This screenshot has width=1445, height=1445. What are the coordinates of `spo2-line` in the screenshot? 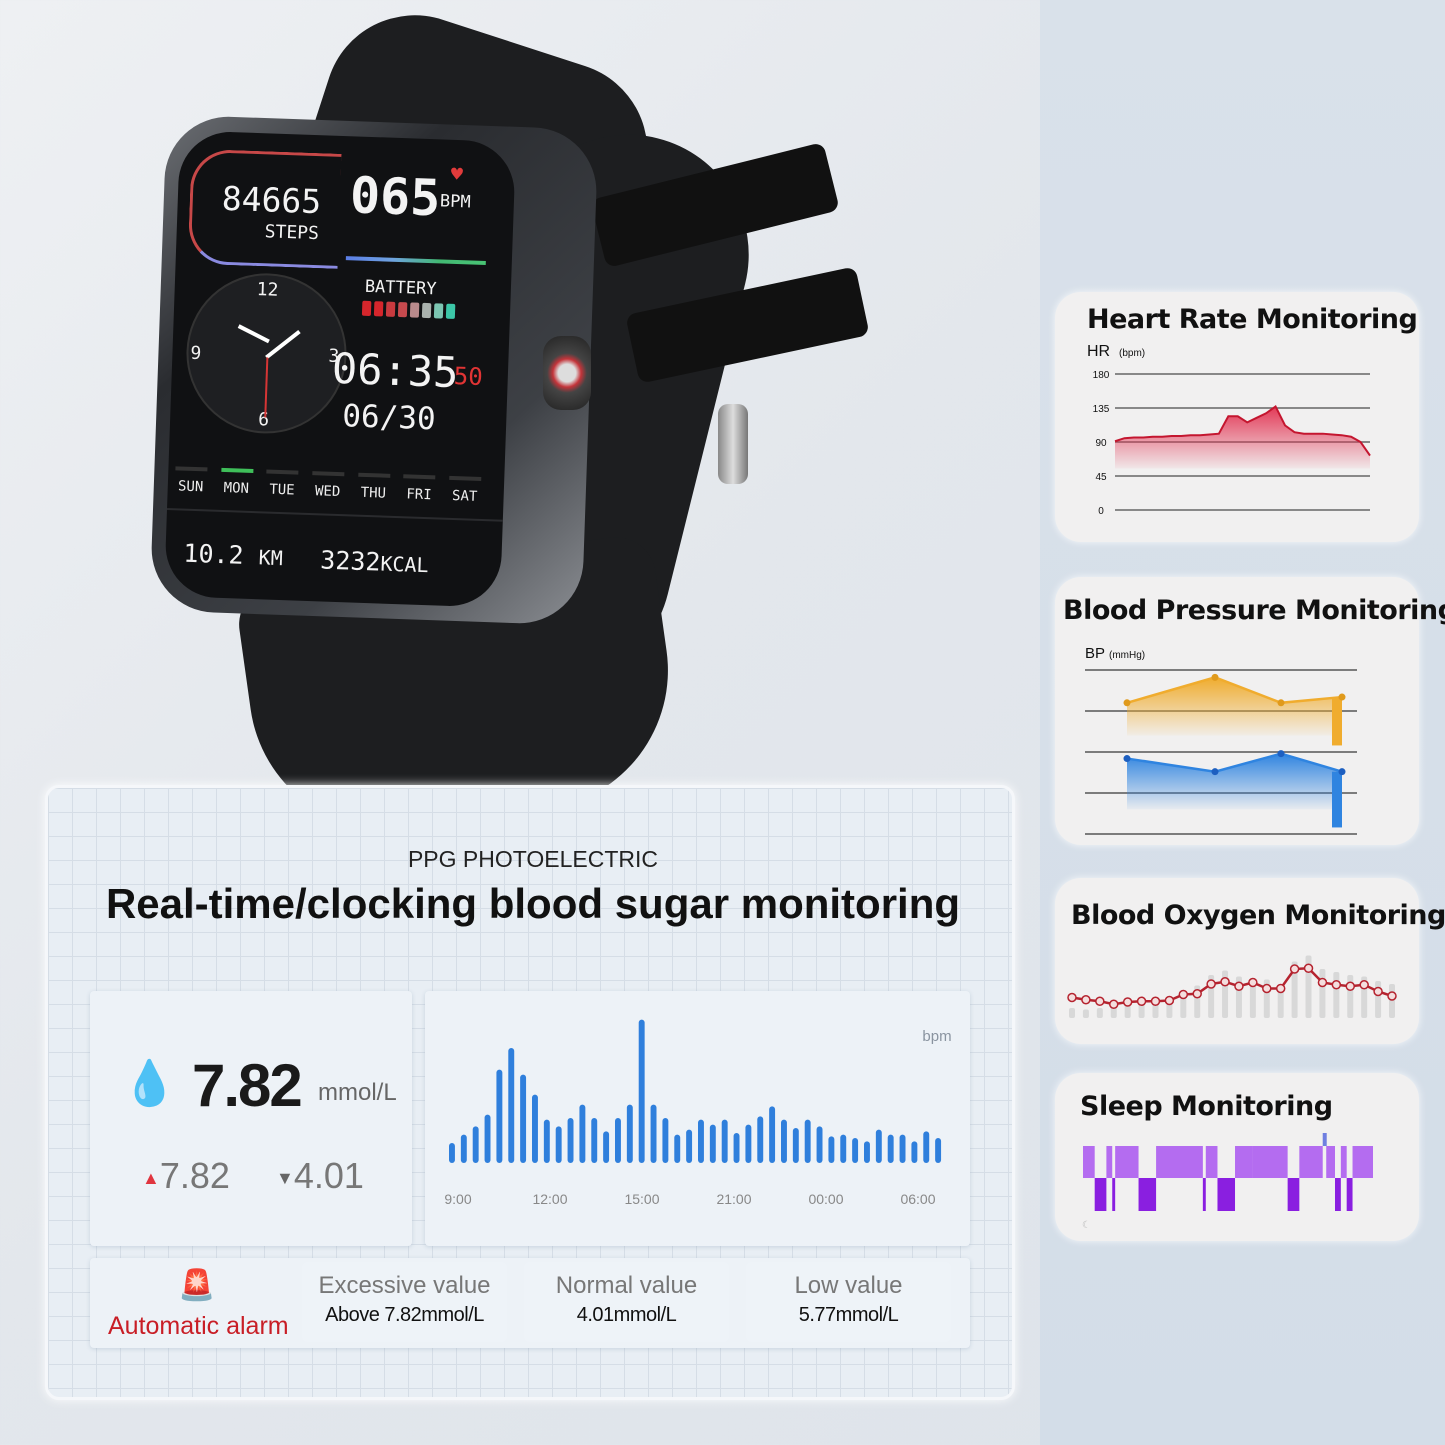 It's located at (1232, 986).